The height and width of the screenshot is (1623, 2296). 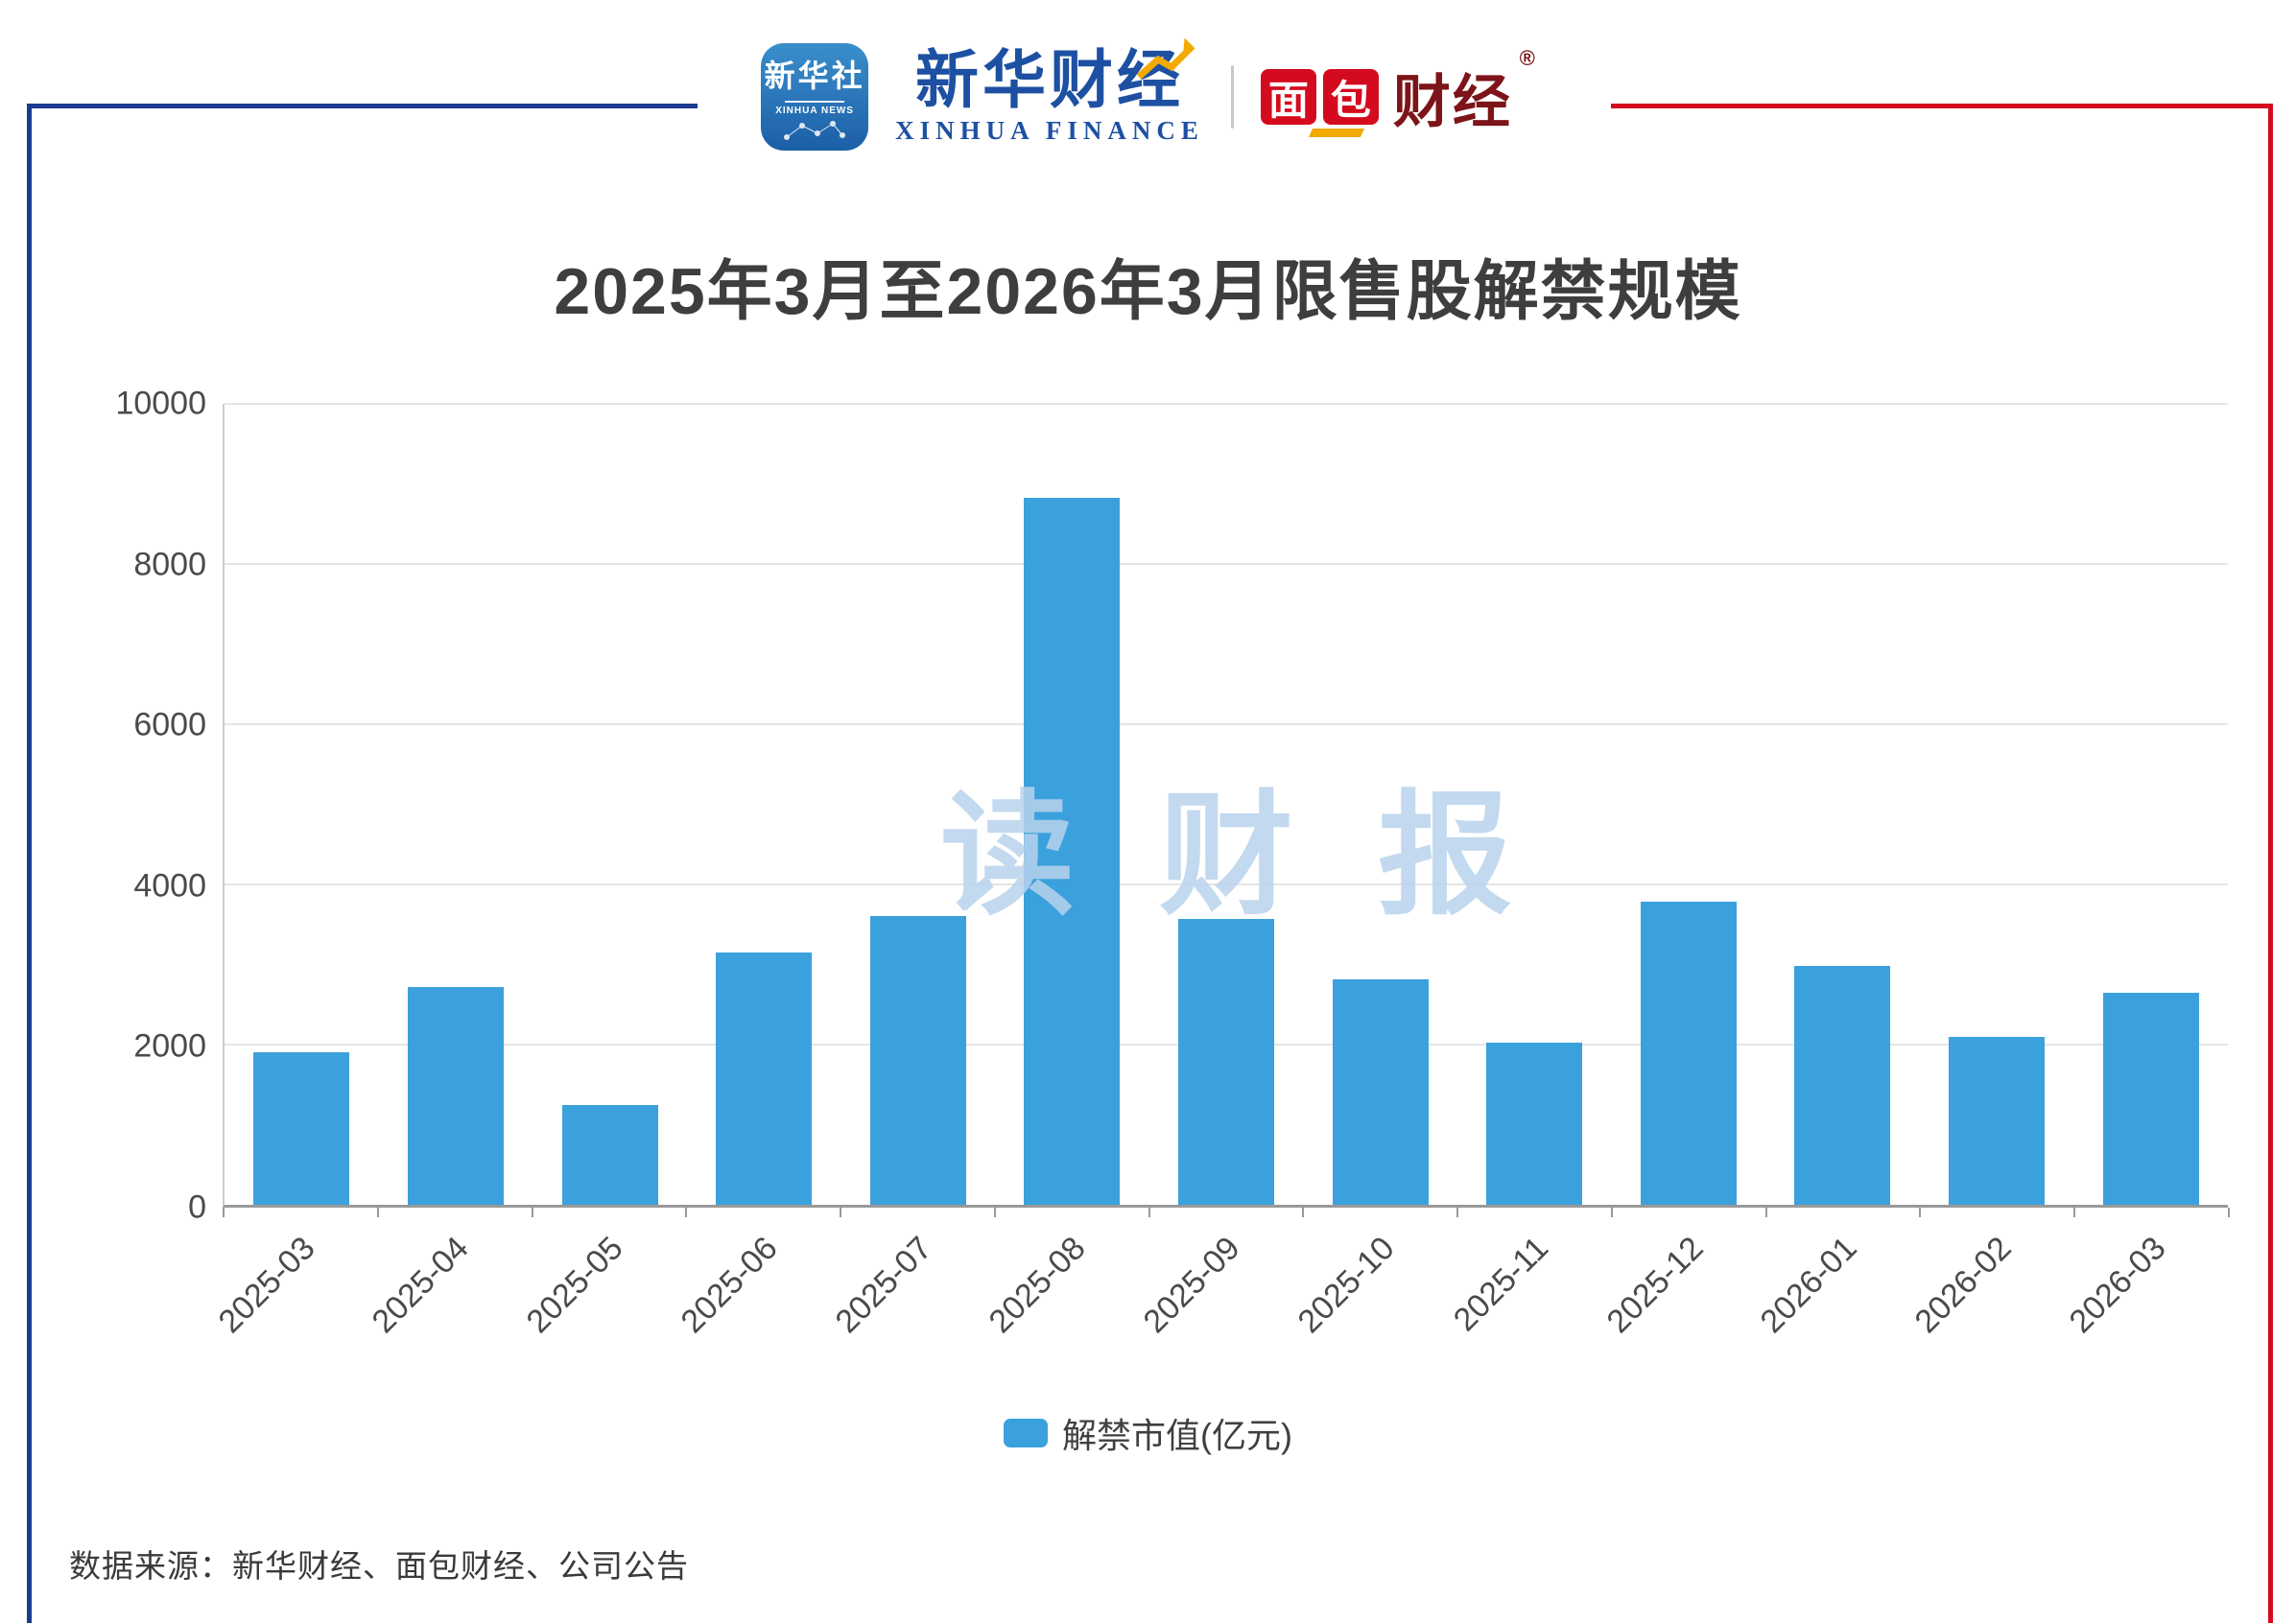 I want to click on y-tick-10000: 10000, so click(x=160, y=404).